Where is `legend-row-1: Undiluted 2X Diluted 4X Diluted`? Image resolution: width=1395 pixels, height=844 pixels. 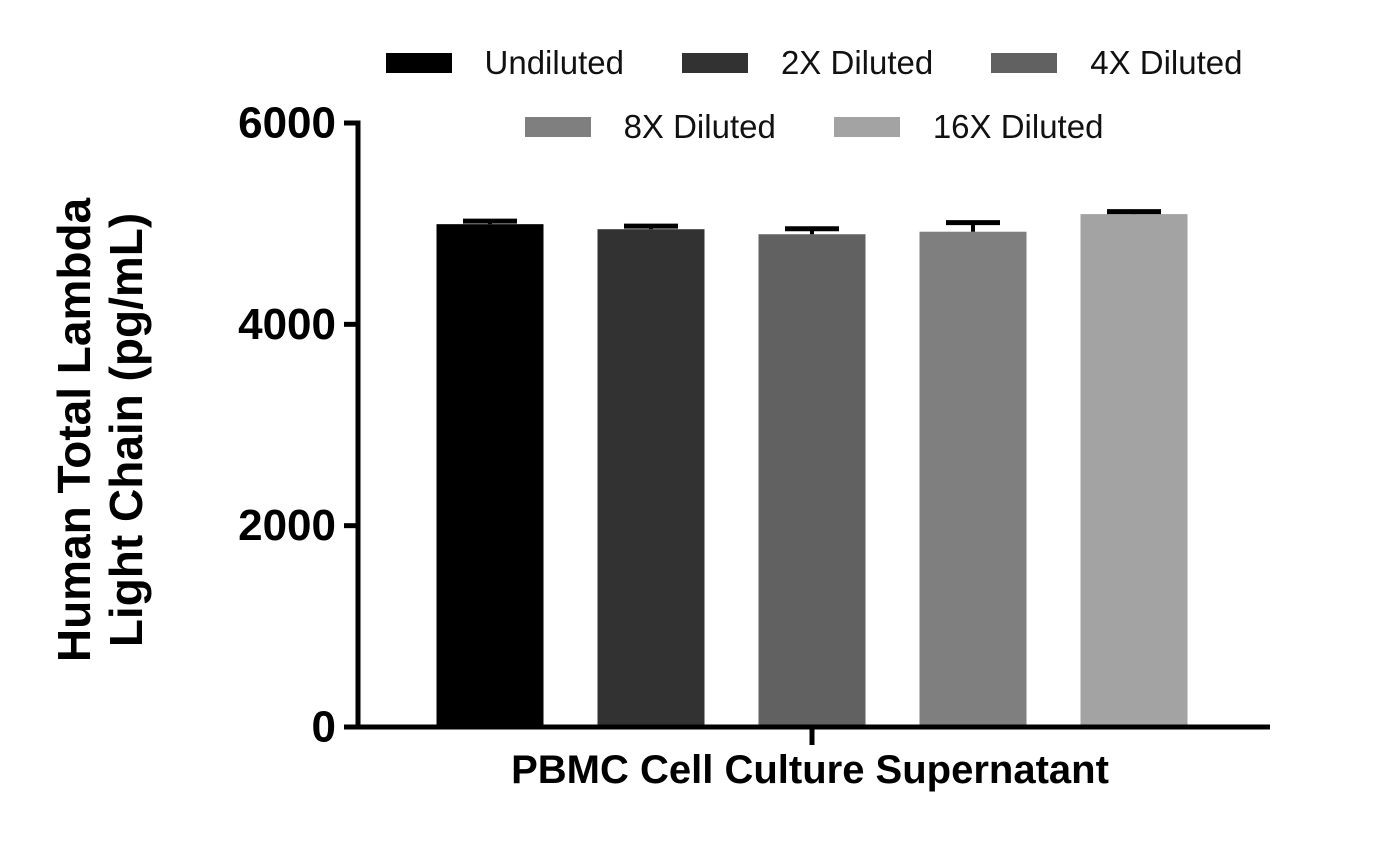 legend-row-1: Undiluted 2X Diluted 4X Diluted is located at coordinates (813, 63).